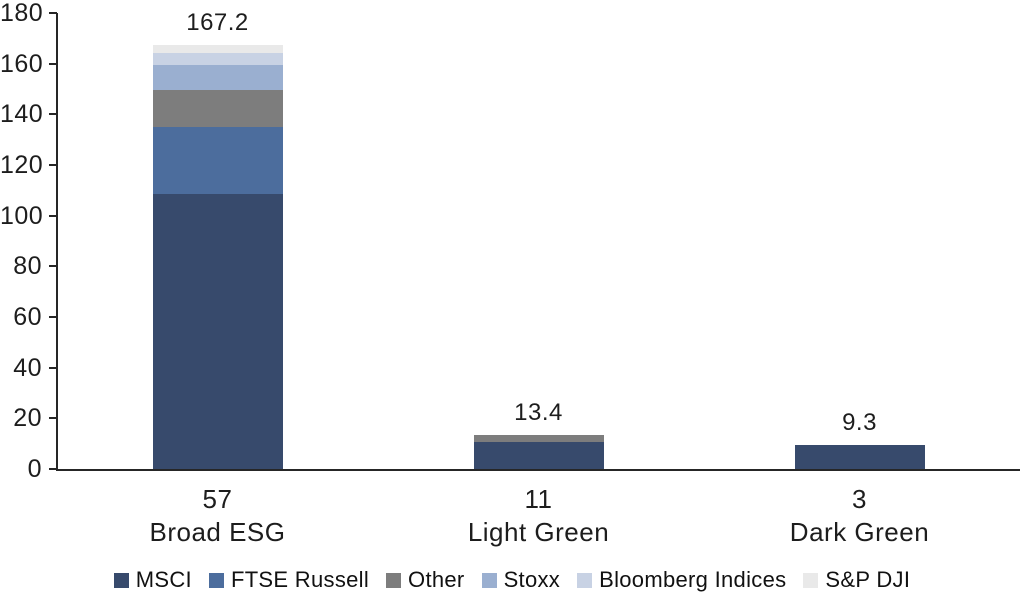 The height and width of the screenshot is (605, 1024). Describe the element at coordinates (859, 499) in the screenshot. I see `category-count-label: 3` at that location.